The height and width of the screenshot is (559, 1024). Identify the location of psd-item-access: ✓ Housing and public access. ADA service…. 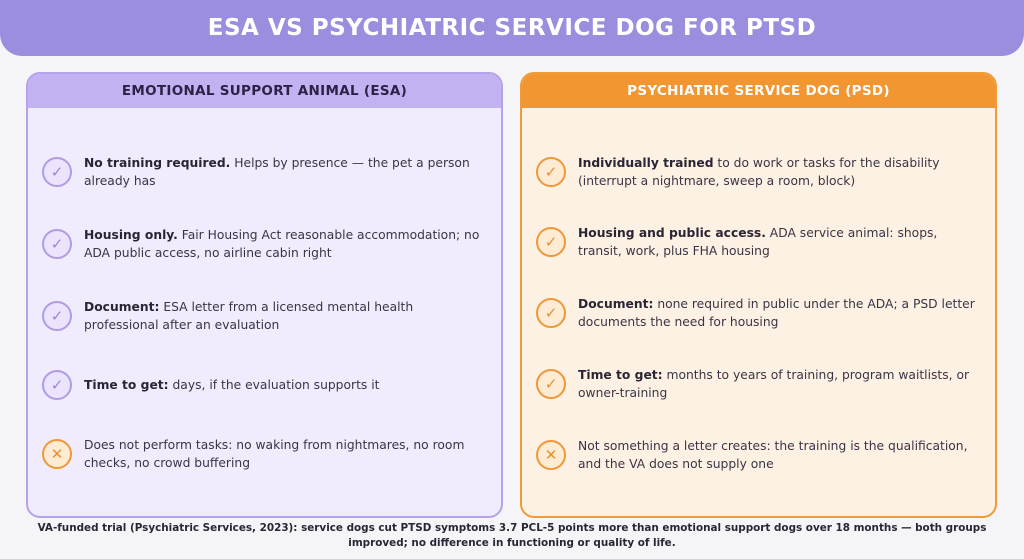
(758, 242).